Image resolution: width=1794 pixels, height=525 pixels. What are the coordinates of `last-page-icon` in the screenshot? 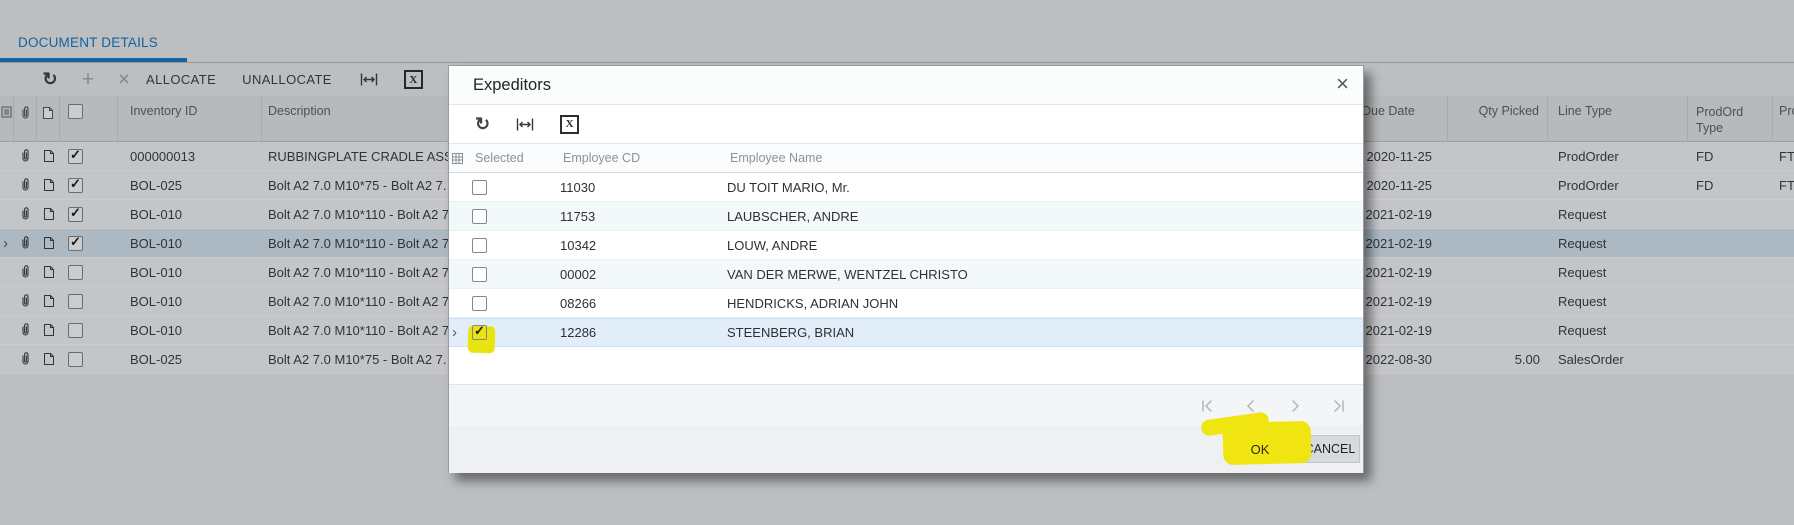 It's located at (1339, 406).